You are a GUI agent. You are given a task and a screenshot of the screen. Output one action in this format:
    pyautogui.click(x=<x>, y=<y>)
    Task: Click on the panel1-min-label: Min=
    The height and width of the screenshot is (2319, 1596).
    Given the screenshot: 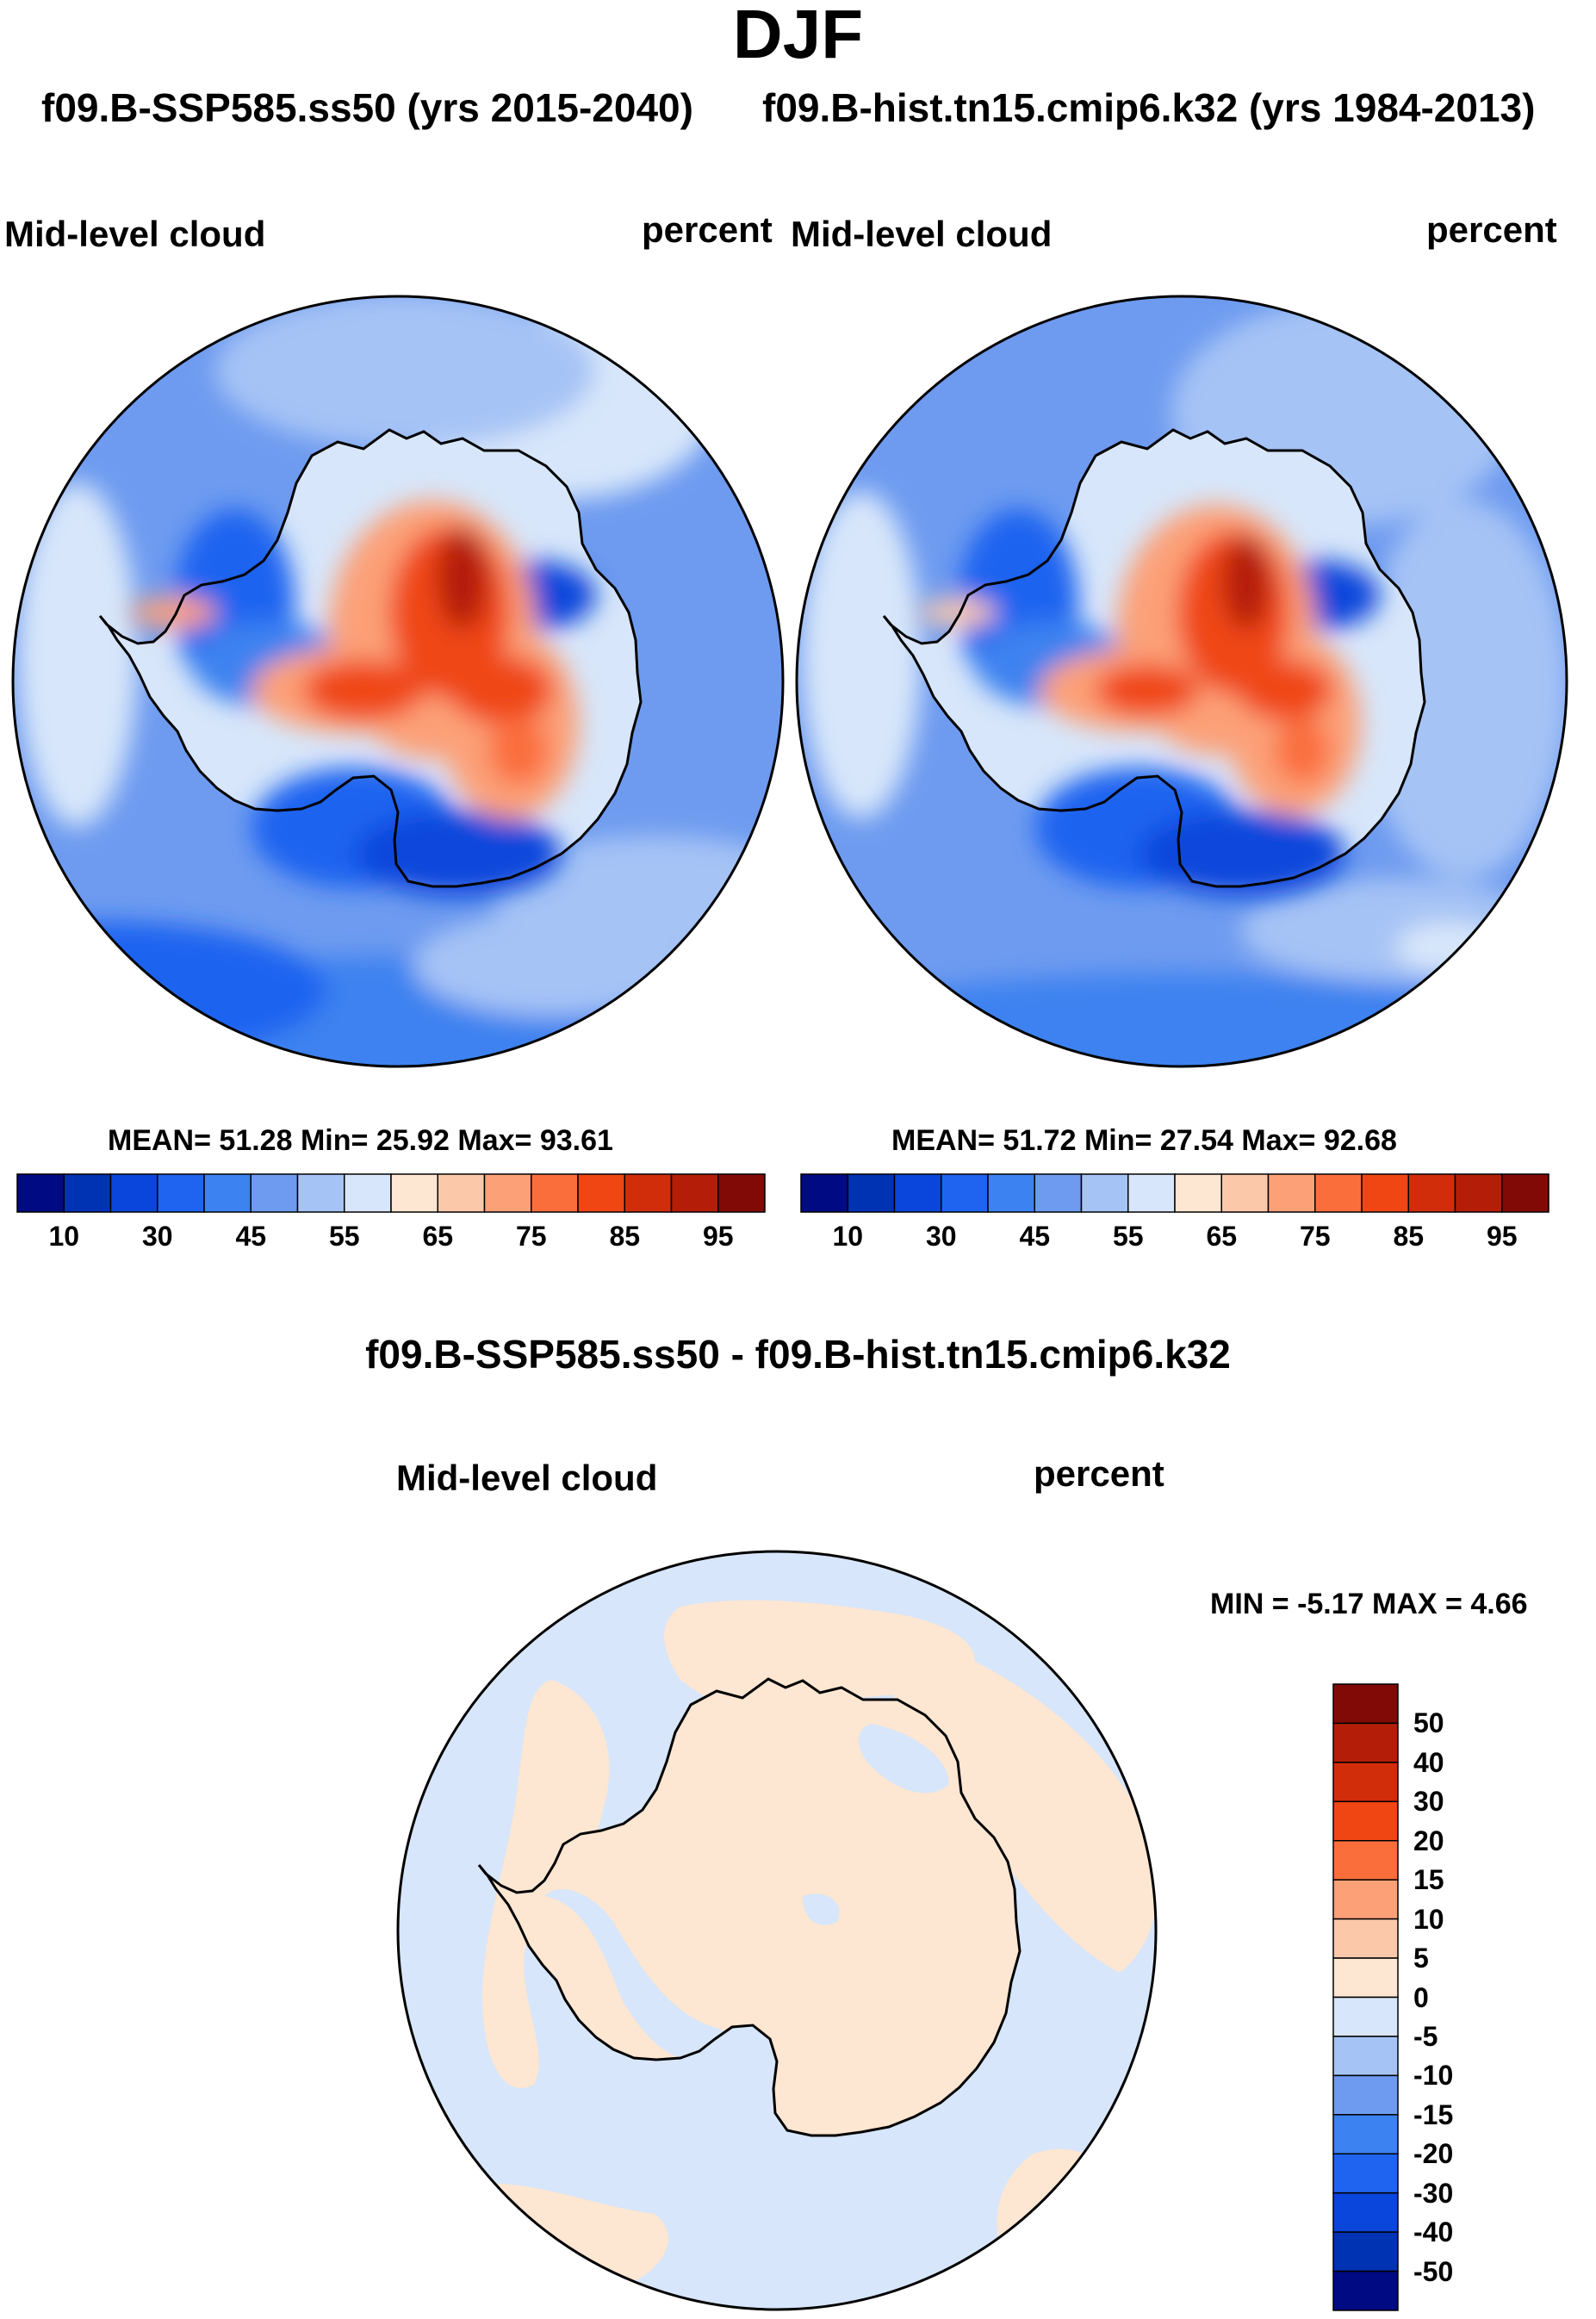 What is the action you would take?
    pyautogui.click(x=334, y=1140)
    